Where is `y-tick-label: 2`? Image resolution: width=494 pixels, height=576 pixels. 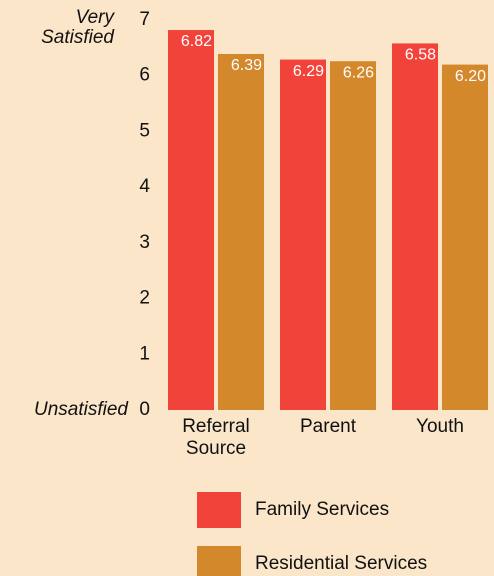 y-tick-label: 2 is located at coordinates (144, 298).